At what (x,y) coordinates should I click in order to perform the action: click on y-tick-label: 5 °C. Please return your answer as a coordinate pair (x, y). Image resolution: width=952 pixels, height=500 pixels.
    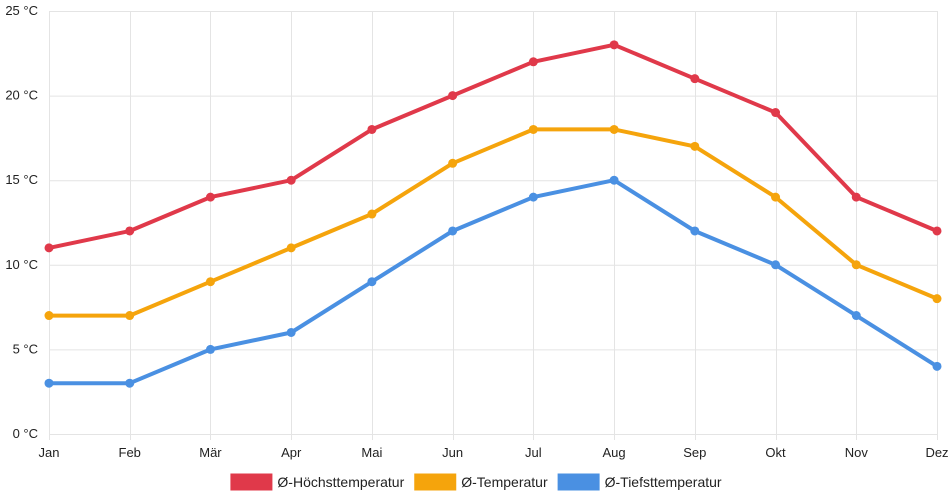
    Looking at the image, I should click on (25, 348).